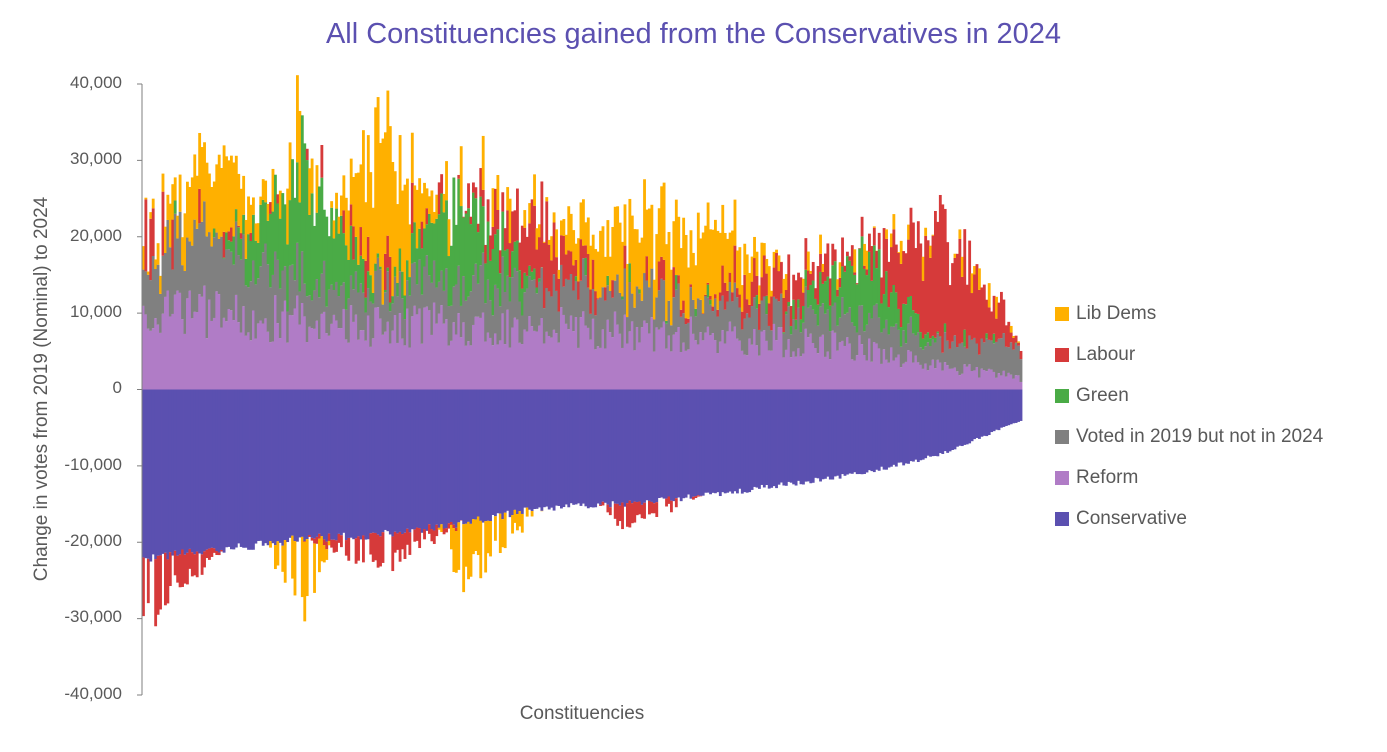 This screenshot has width=1387, height=752. What do you see at coordinates (96, 235) in the screenshot?
I see `y-tick-label: 20,000` at bounding box center [96, 235].